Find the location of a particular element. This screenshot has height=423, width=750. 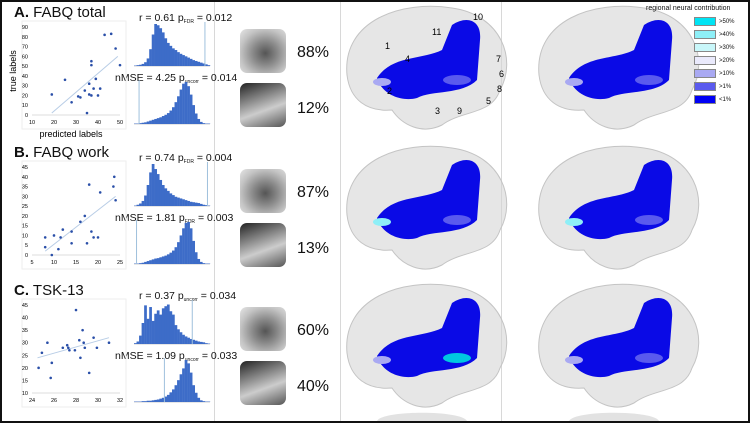

legend-item: >20% is located at coordinates (721, 60).